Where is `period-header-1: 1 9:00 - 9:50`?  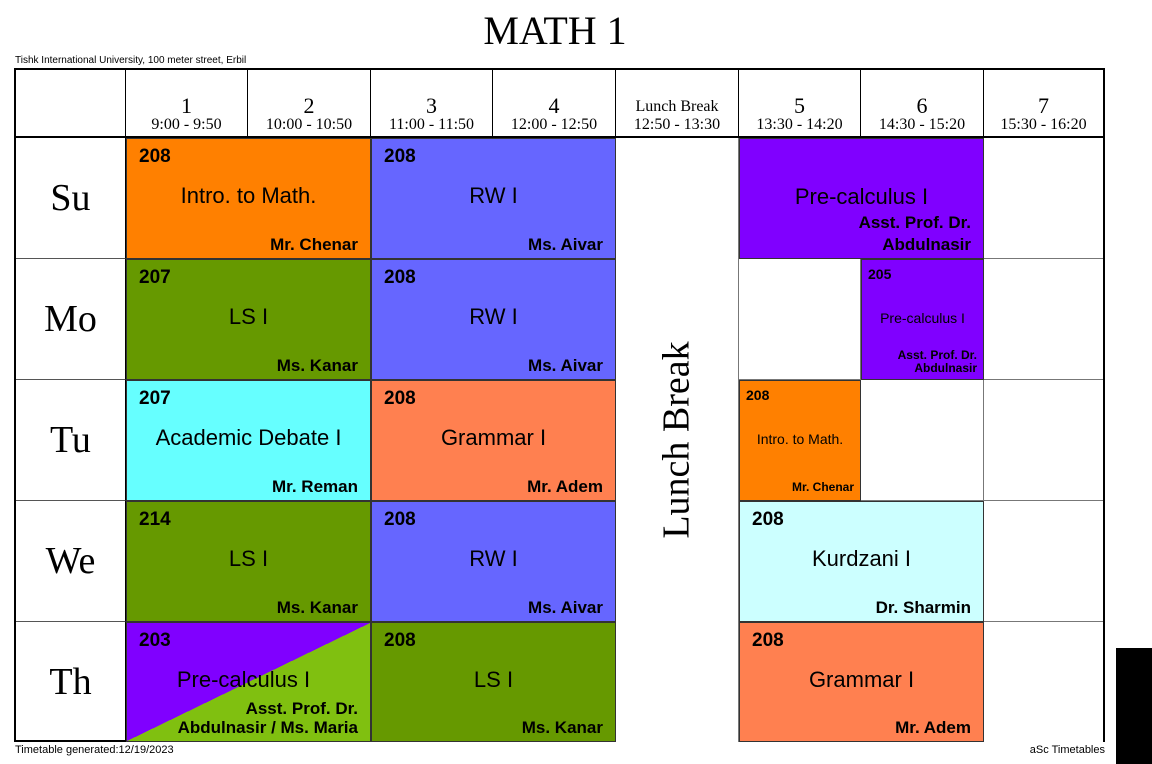
period-header-1: 1 9:00 - 9:50 is located at coordinates (187, 104).